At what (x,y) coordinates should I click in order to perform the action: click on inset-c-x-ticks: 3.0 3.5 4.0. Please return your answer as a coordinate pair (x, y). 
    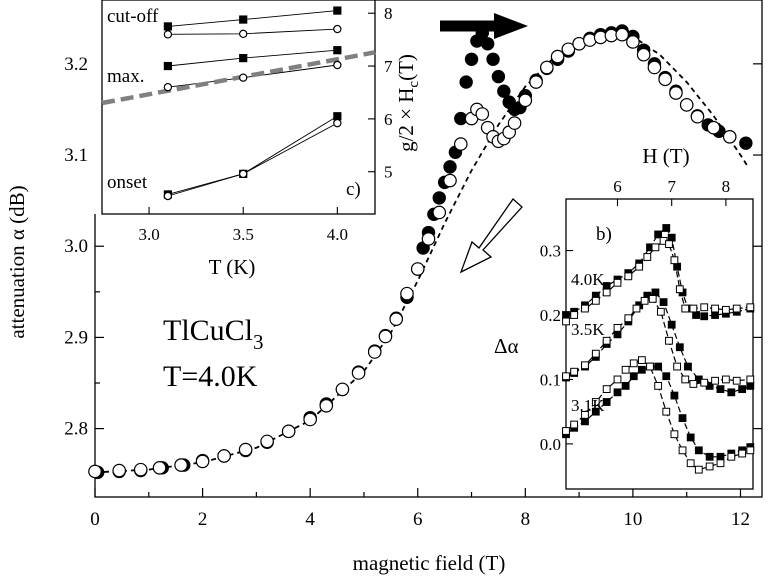
    Looking at the image, I should click on (243, 225).